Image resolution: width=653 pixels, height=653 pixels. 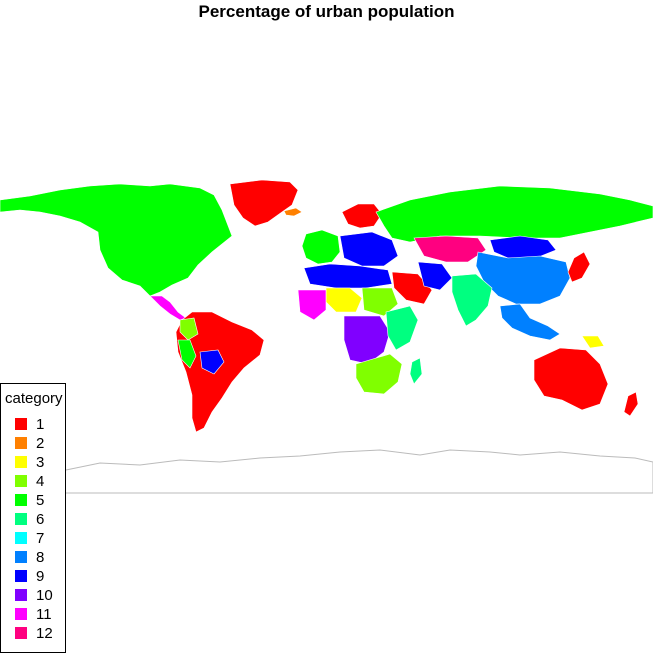 What do you see at coordinates (189, 329) in the screenshot?
I see `region-colombia` at bounding box center [189, 329].